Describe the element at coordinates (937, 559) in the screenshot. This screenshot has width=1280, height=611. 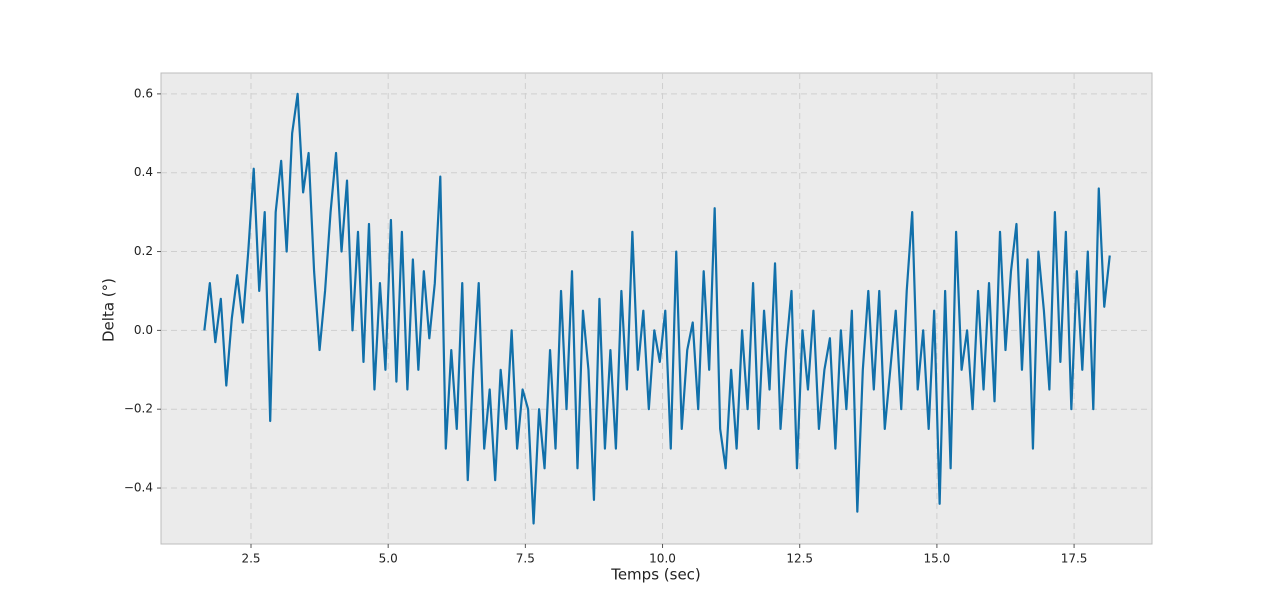
I see `x-tick-label: 15.0` at that location.